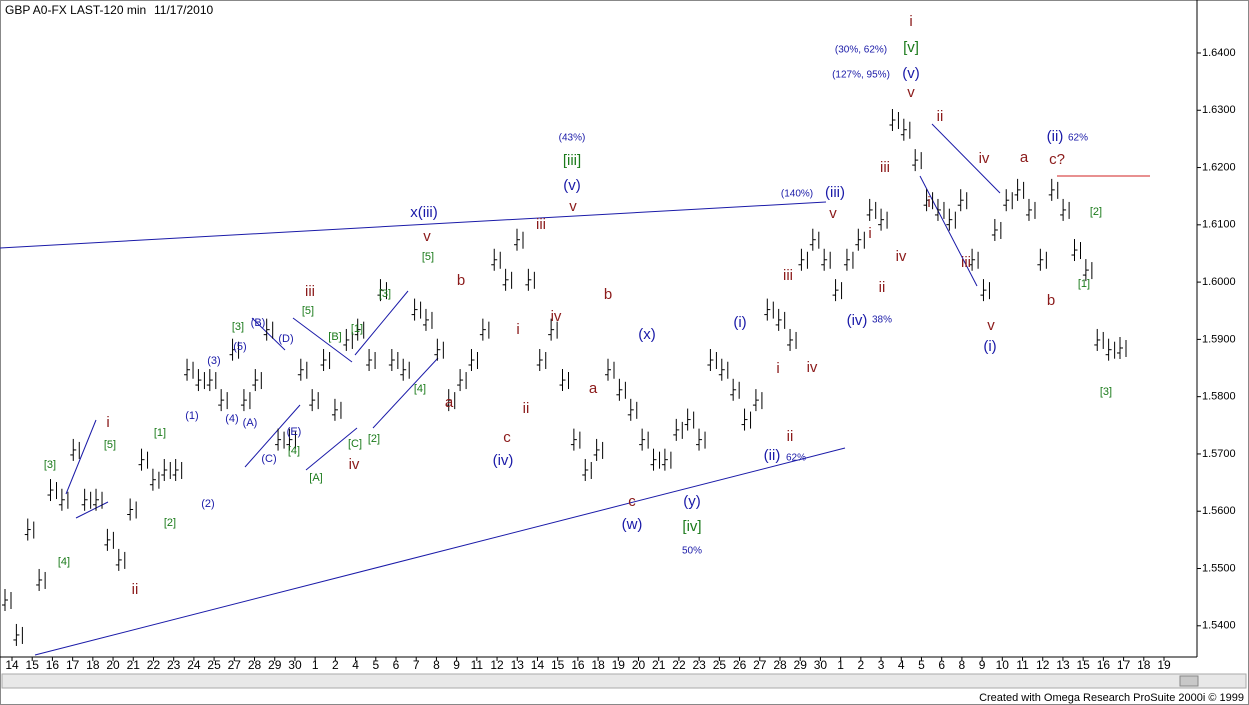  I want to click on wave-label: [C], so click(355, 444).